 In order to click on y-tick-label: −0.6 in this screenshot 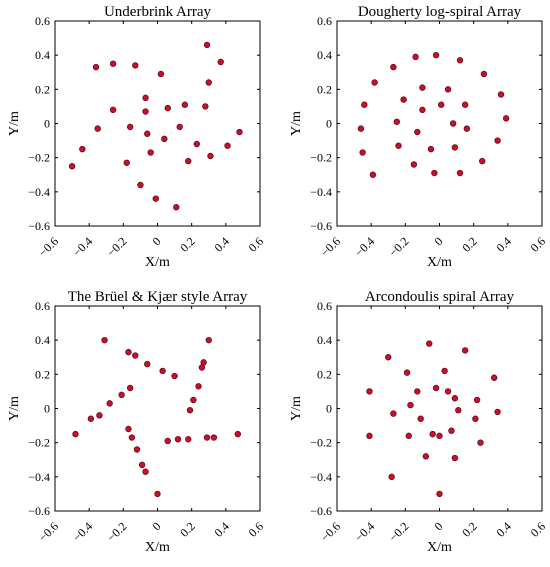, I will do `click(39, 511)`.